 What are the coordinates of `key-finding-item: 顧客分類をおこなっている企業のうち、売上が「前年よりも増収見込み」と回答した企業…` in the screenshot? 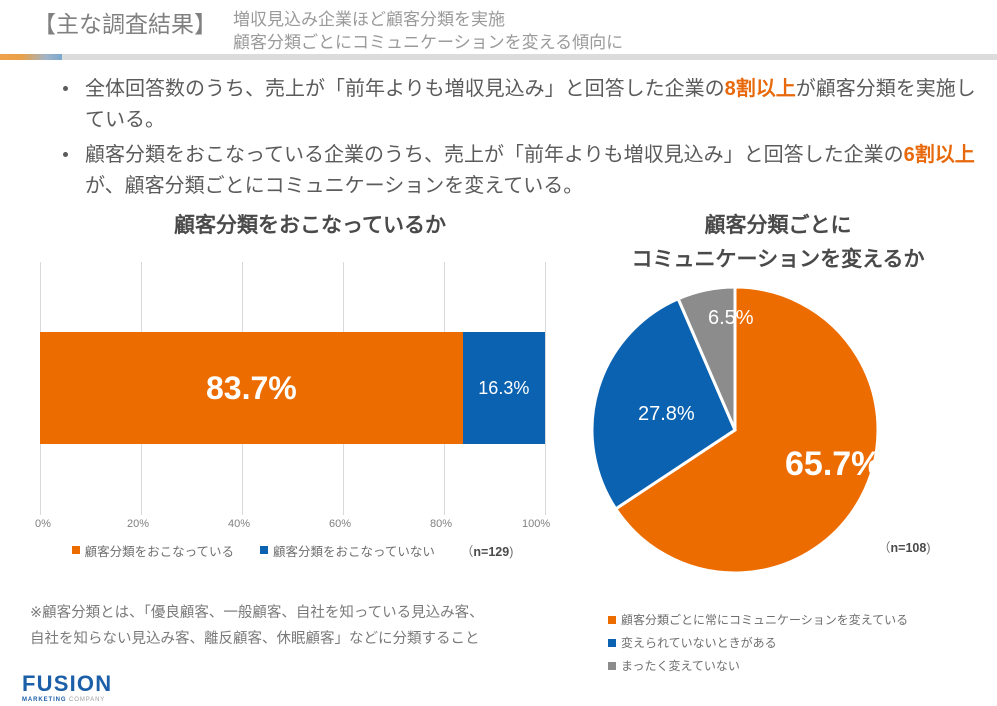 It's located at (522, 171).